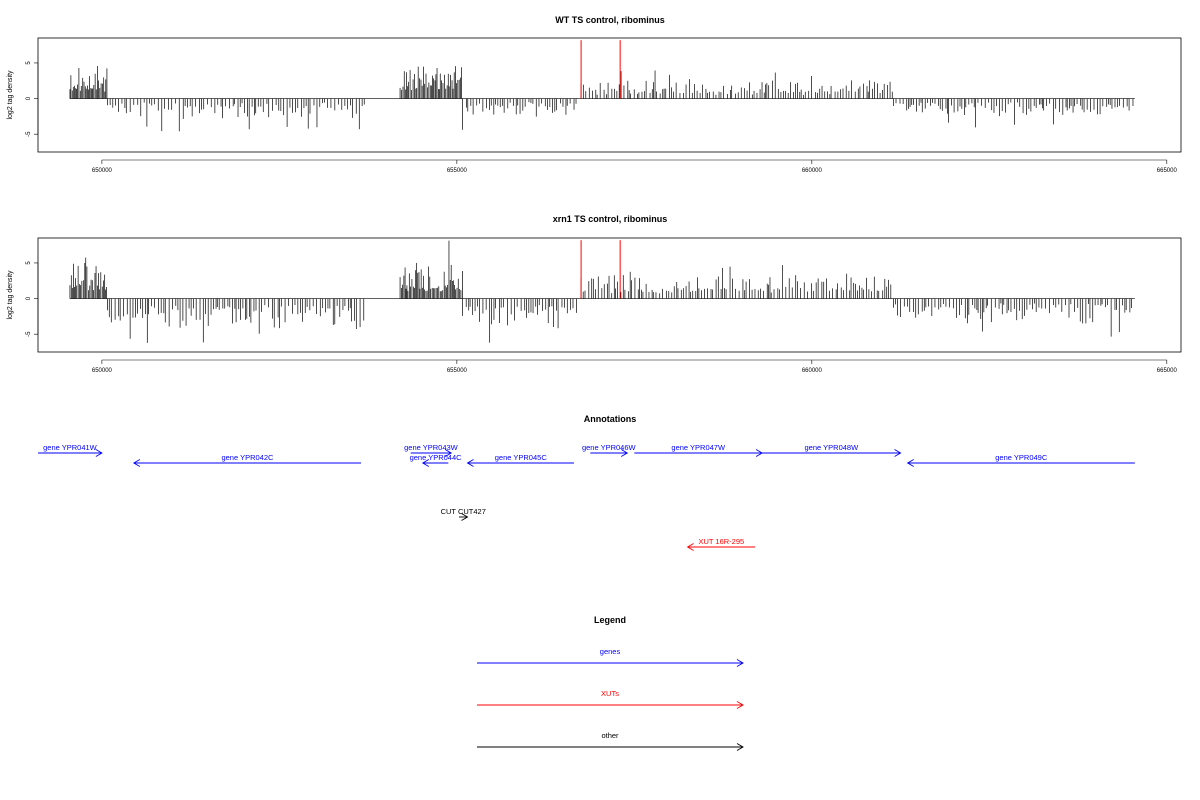  Describe the element at coordinates (70, 447) in the screenshot. I see `feature-label: gene YPR041W` at that location.